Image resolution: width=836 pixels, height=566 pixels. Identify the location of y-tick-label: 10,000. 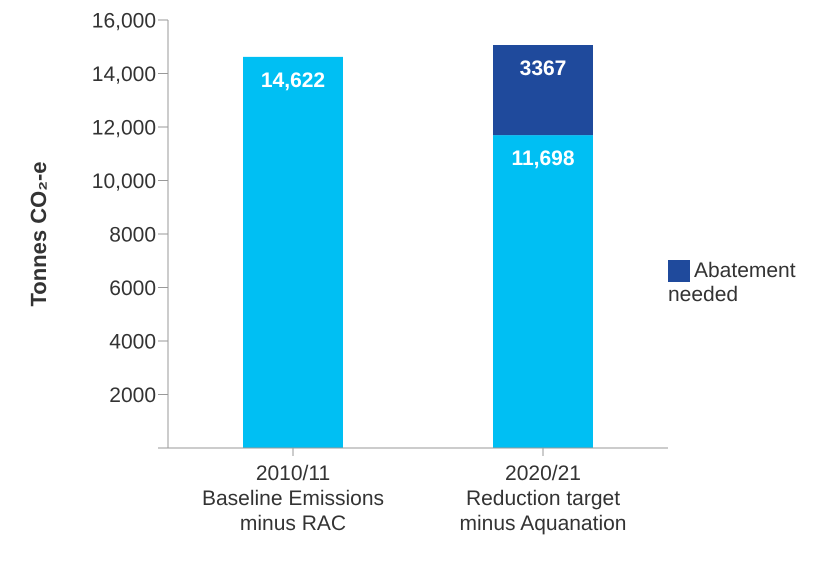
(124, 181).